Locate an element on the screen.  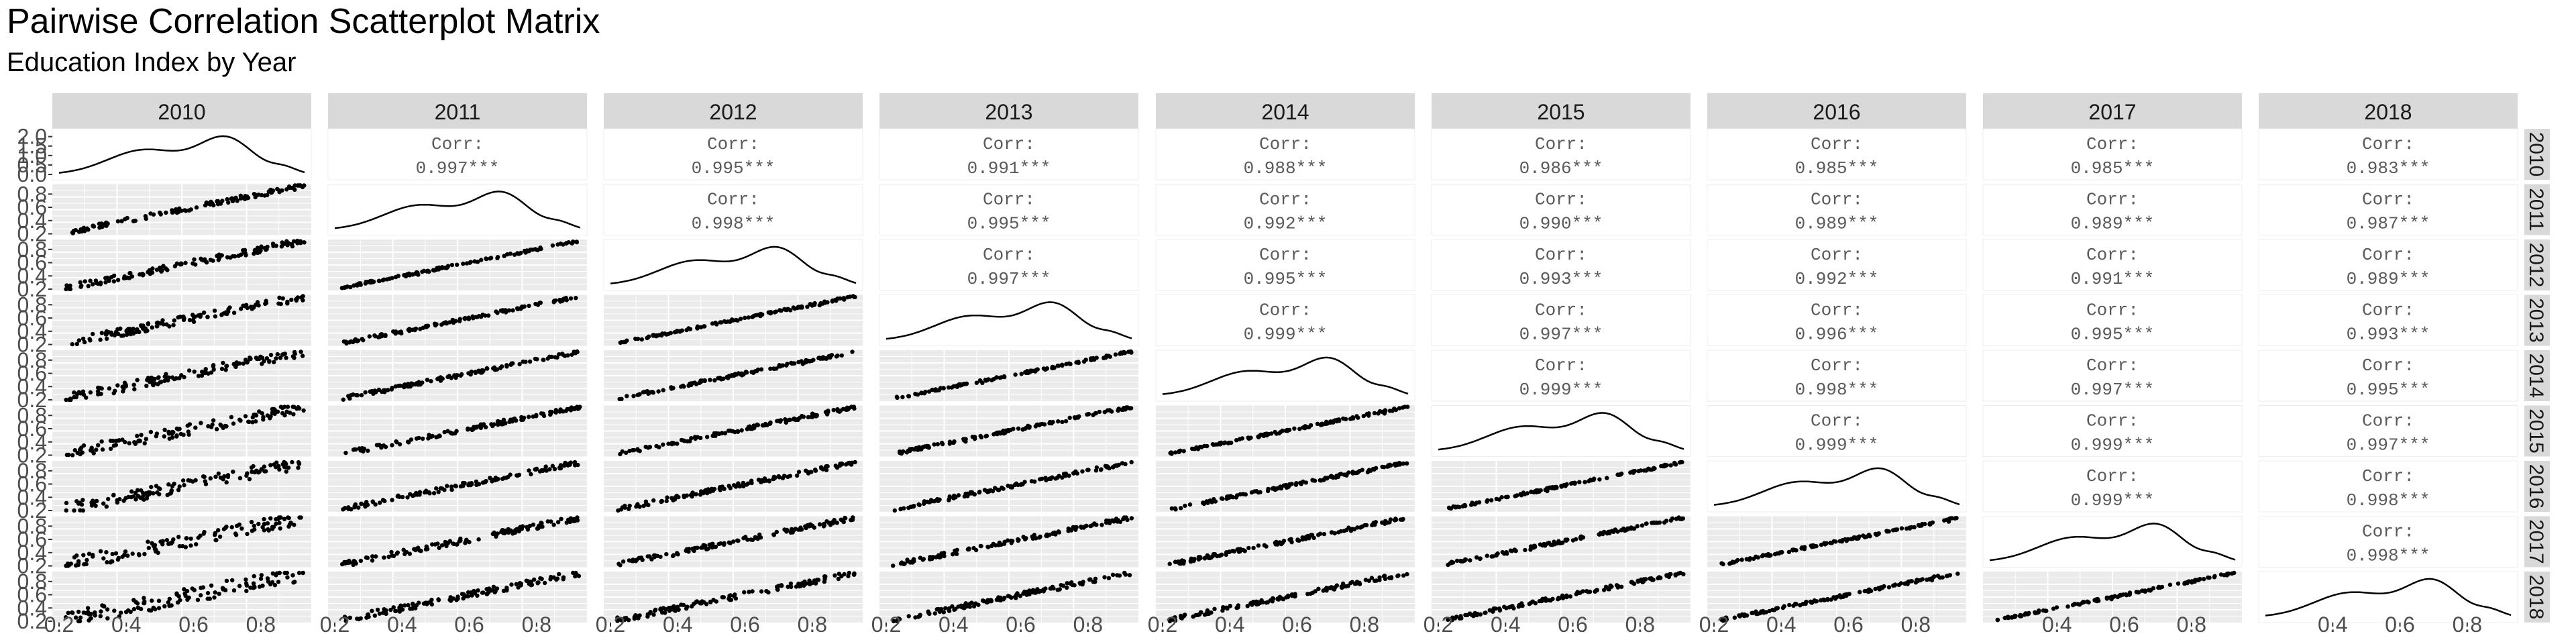
correlation-value: 0.990*** is located at coordinates (1561, 224).